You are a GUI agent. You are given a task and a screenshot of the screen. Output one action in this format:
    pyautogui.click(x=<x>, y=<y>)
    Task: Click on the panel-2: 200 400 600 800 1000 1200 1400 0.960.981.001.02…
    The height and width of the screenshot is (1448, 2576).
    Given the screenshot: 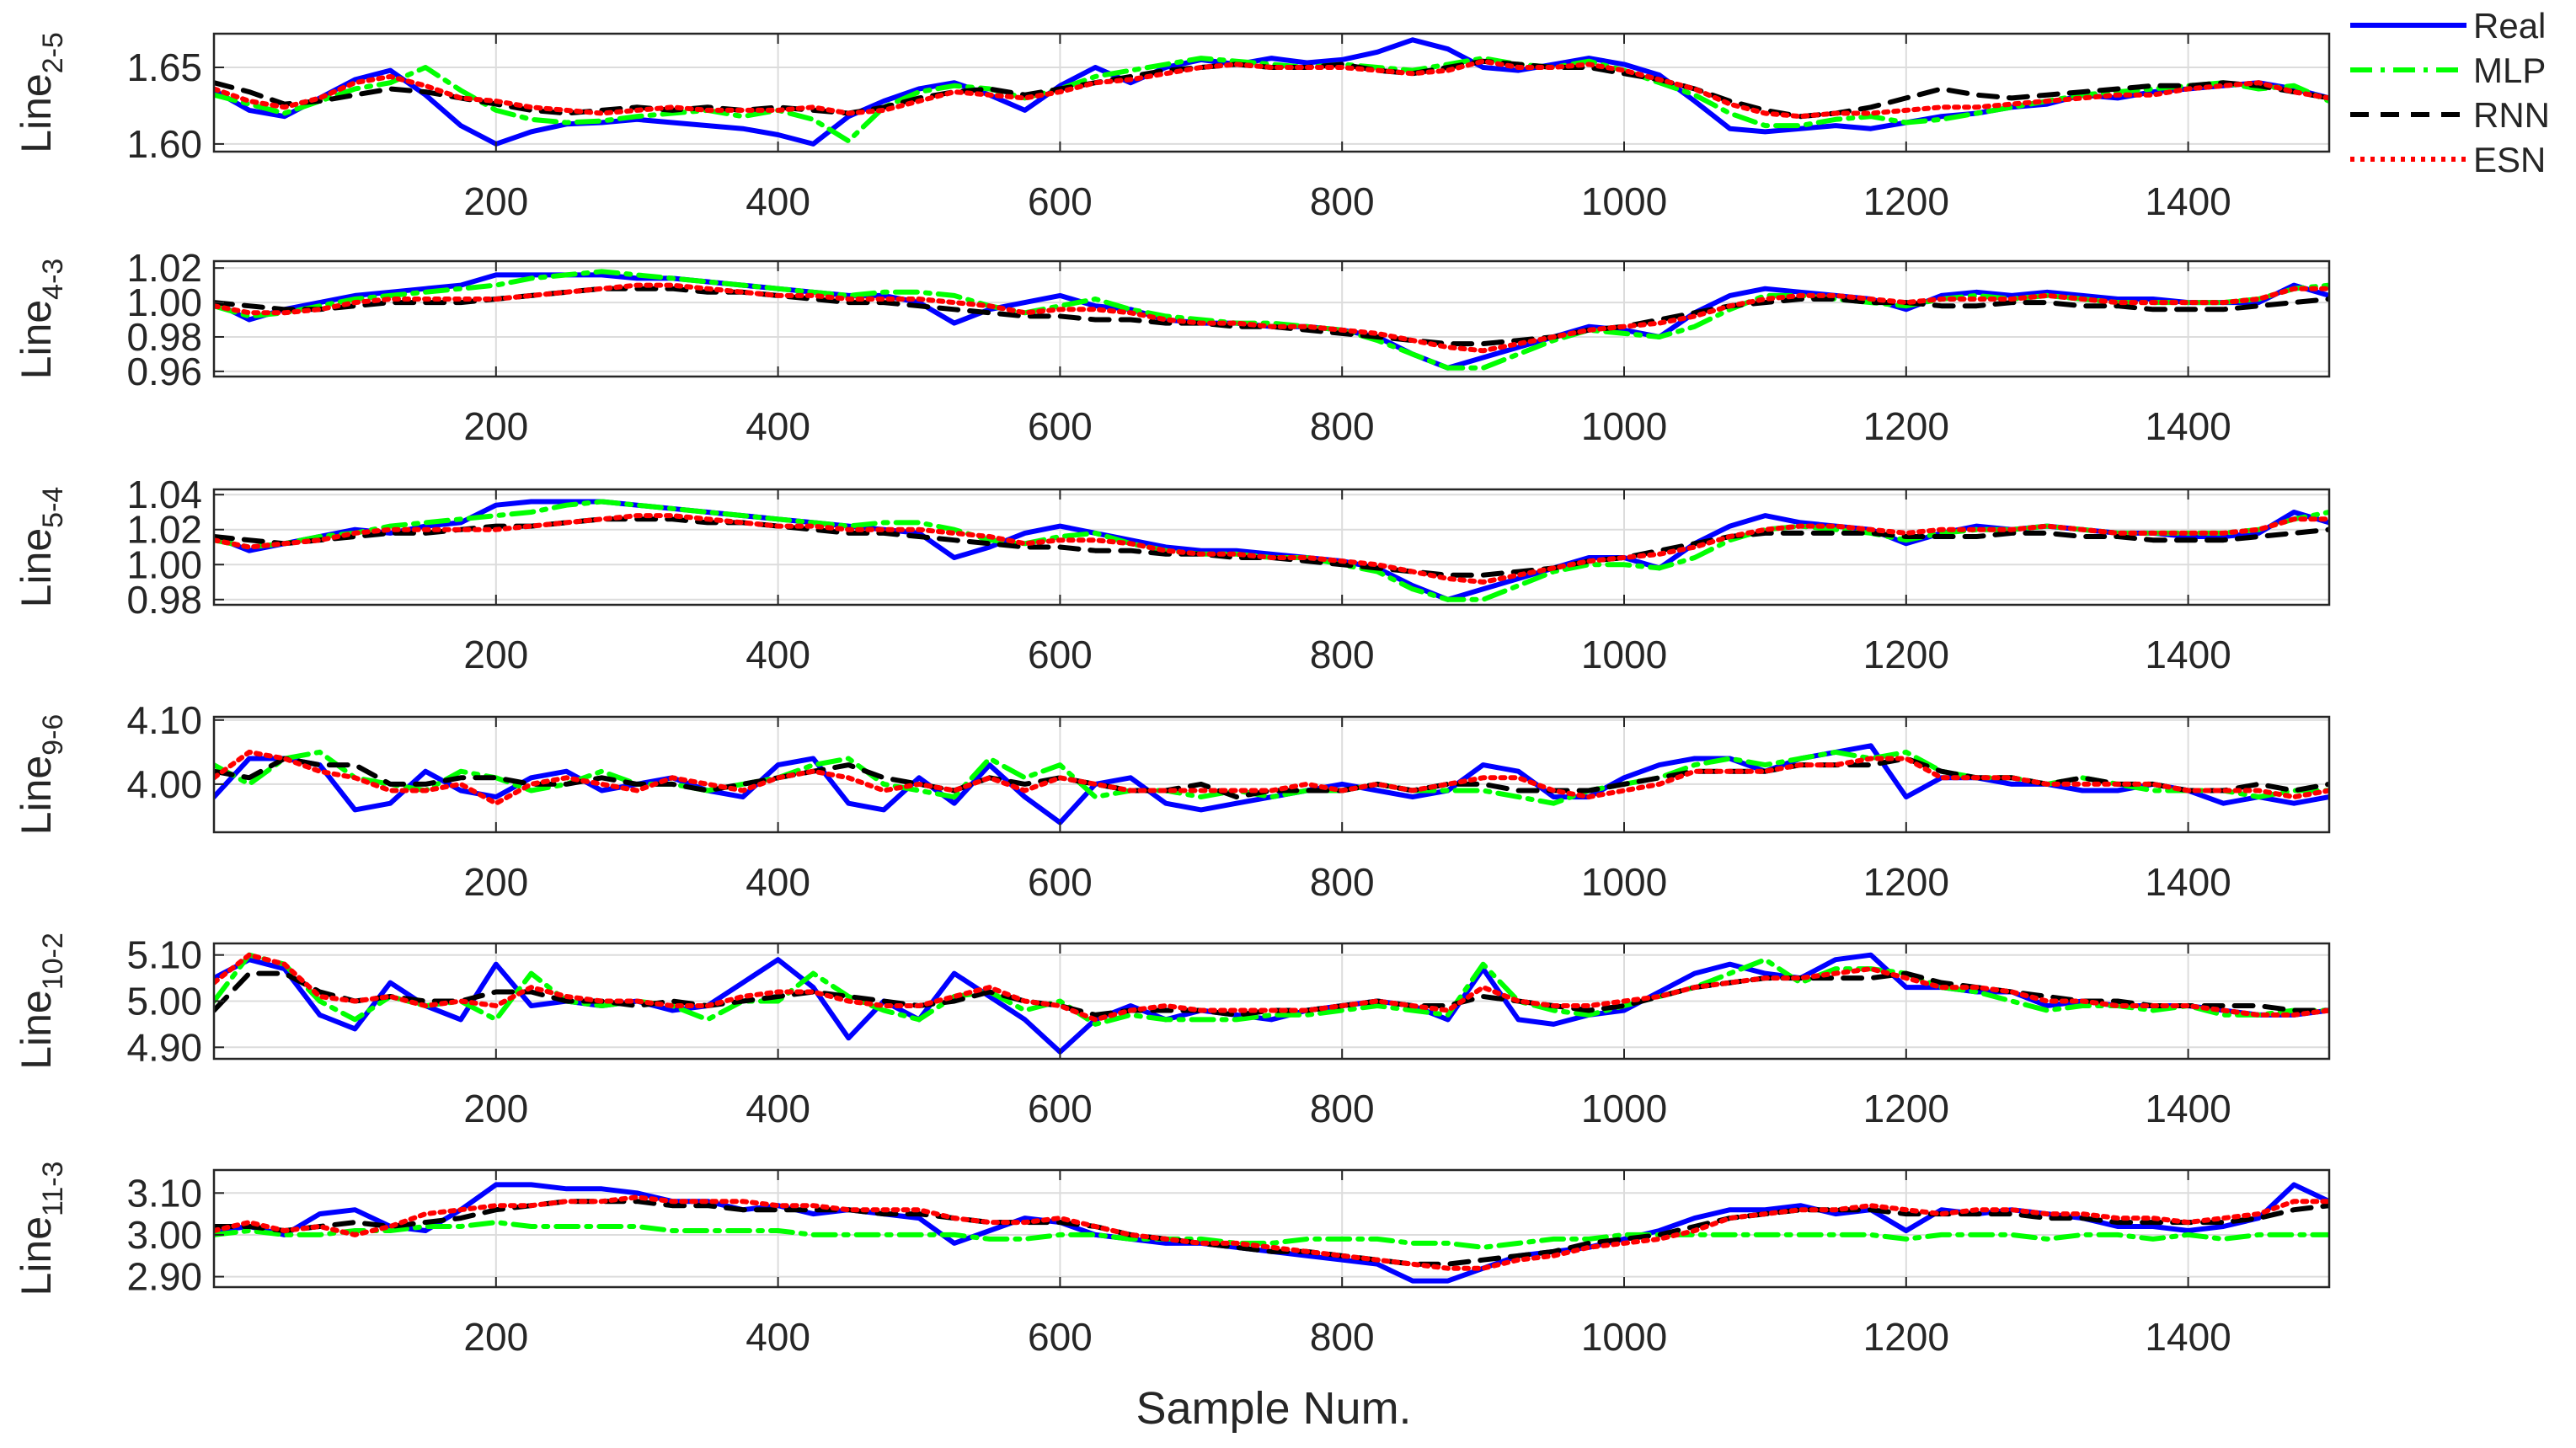 What is the action you would take?
    pyautogui.click(x=1172, y=347)
    